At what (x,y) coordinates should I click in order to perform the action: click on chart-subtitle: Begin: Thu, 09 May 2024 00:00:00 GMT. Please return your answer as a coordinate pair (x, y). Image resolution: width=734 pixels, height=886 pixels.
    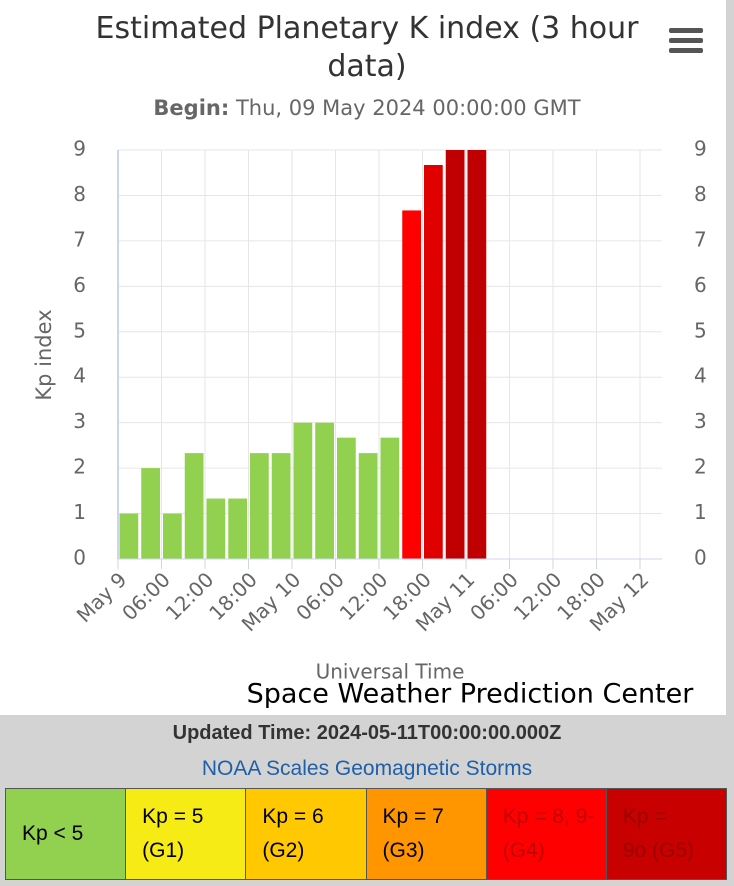
    Looking at the image, I should click on (367, 108).